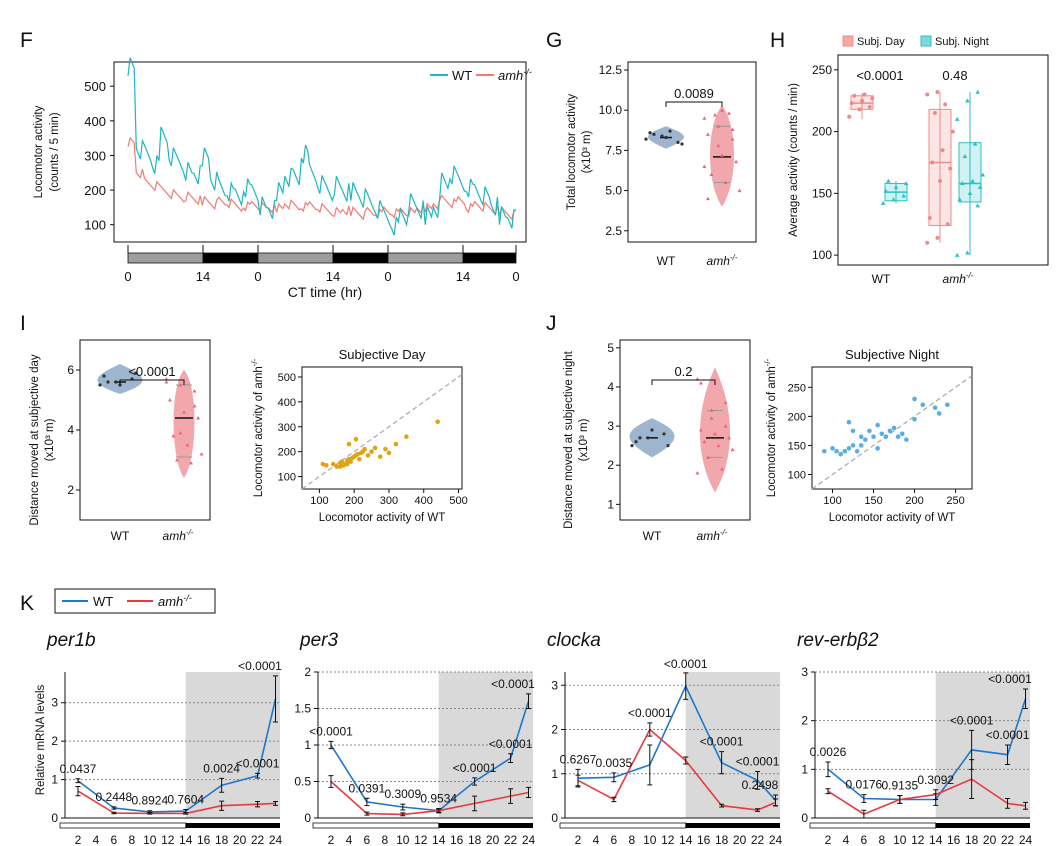  What do you see at coordinates (777, 40) in the screenshot?
I see `panel-letter-h: H` at bounding box center [777, 40].